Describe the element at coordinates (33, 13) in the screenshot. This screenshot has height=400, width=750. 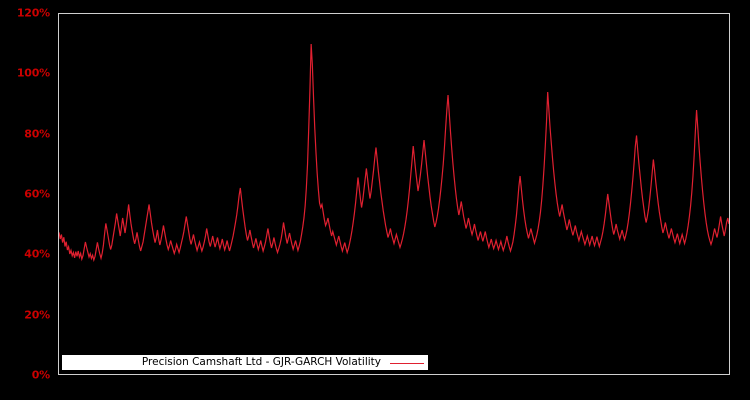
I see `y-tick-label: 120%` at that location.